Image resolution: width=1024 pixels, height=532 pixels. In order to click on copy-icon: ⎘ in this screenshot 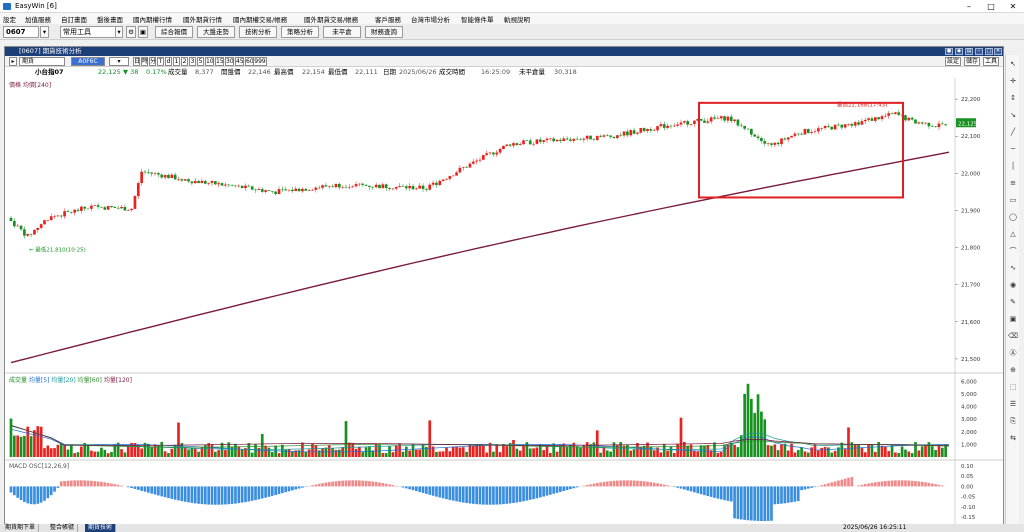, I will do `click(1013, 421)`.